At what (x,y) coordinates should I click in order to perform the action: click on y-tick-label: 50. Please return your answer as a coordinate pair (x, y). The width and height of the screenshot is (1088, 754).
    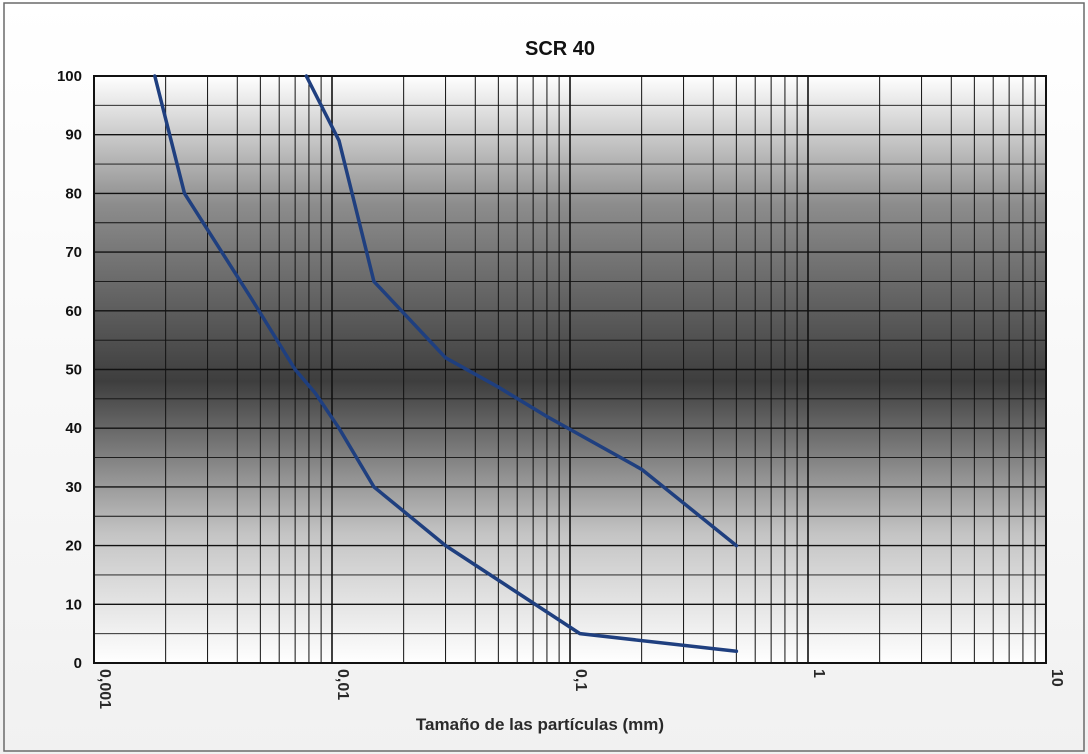
    Looking at the image, I should click on (73, 370).